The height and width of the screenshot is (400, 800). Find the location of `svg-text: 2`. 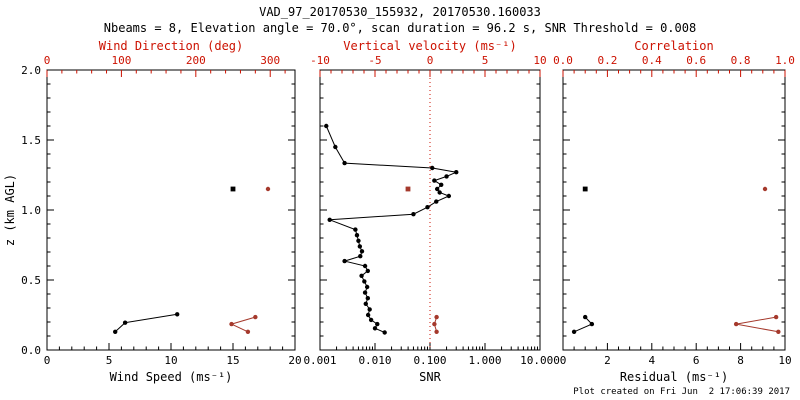

svg-text: 2 is located at coordinates (607, 360).